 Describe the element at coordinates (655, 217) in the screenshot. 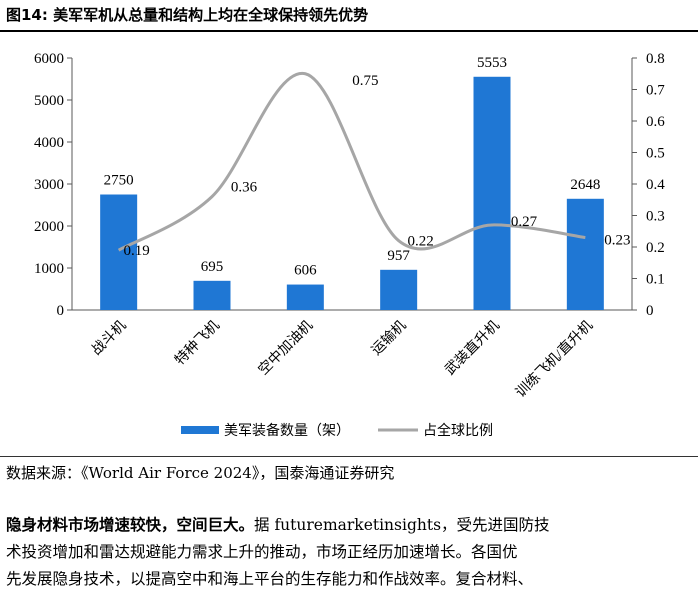

I see `right-tick-label: 0.3` at that location.